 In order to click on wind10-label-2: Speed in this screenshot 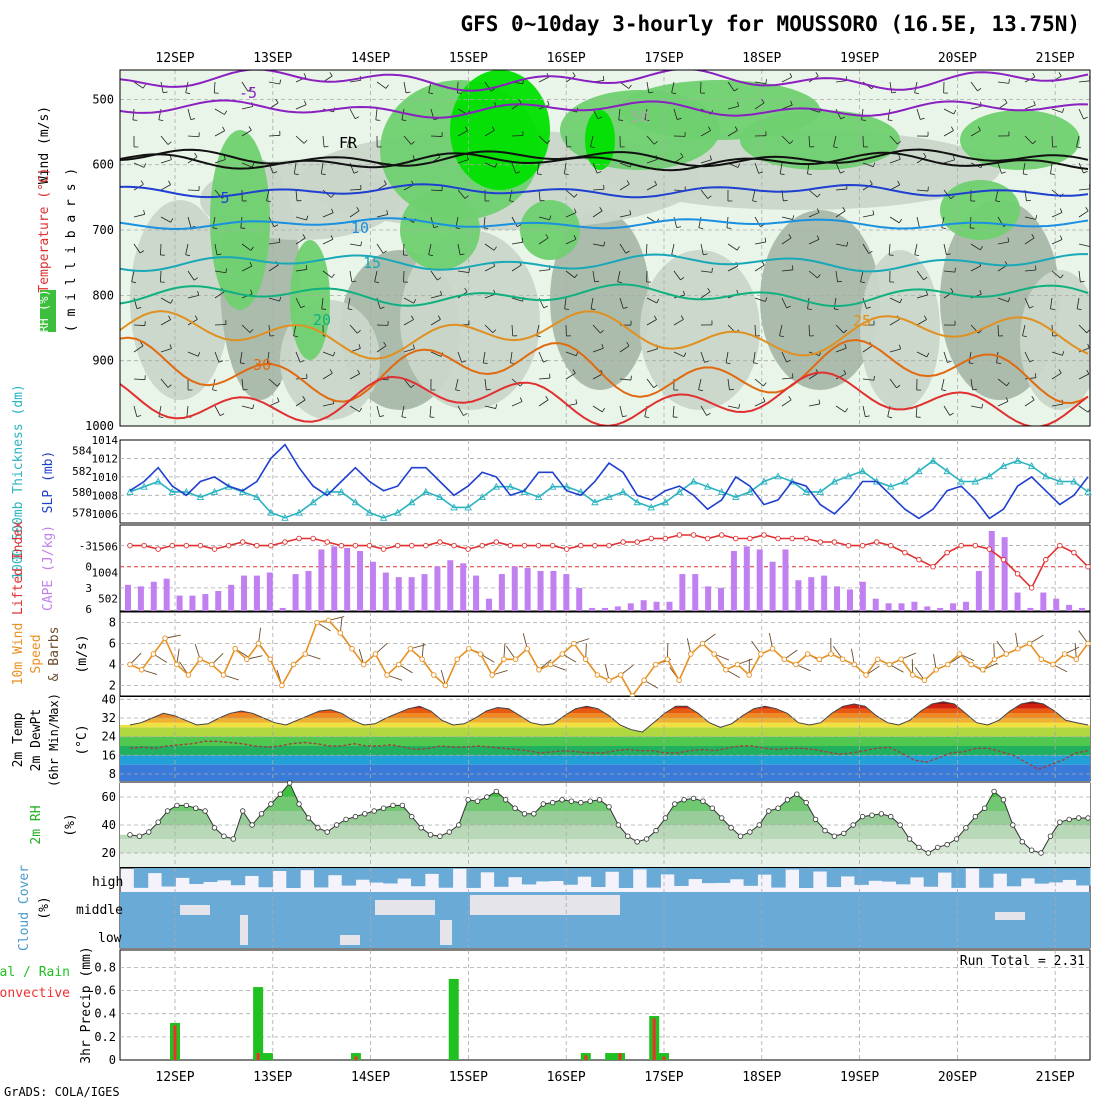, I will do `click(36, 653)`.